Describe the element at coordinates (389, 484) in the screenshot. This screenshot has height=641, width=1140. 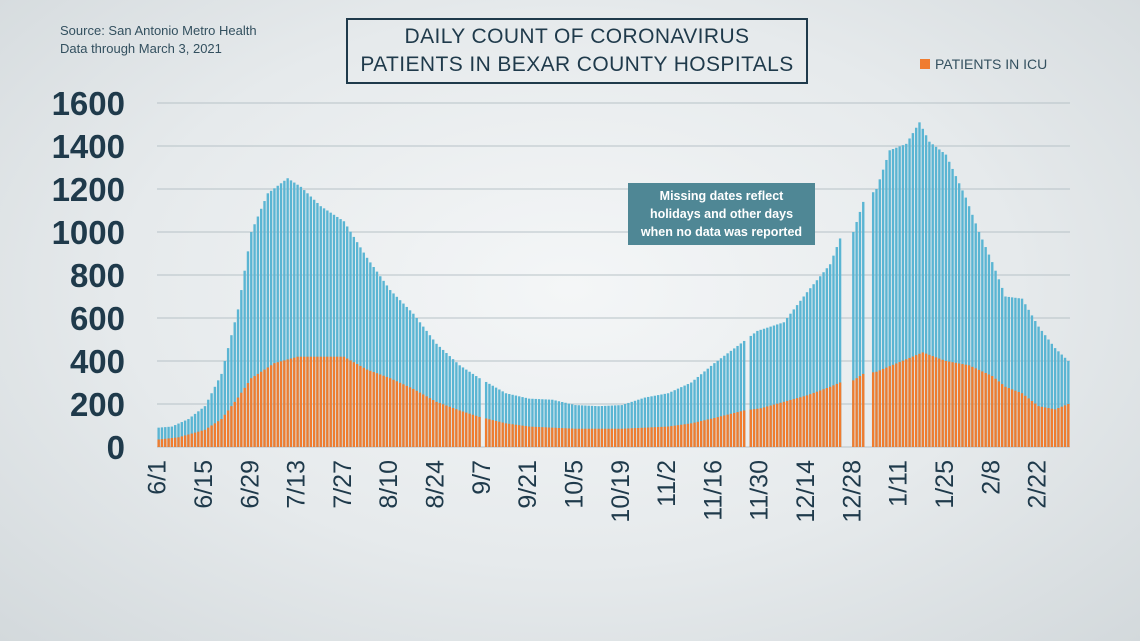
I see `x-tick-label: 8/10` at that location.